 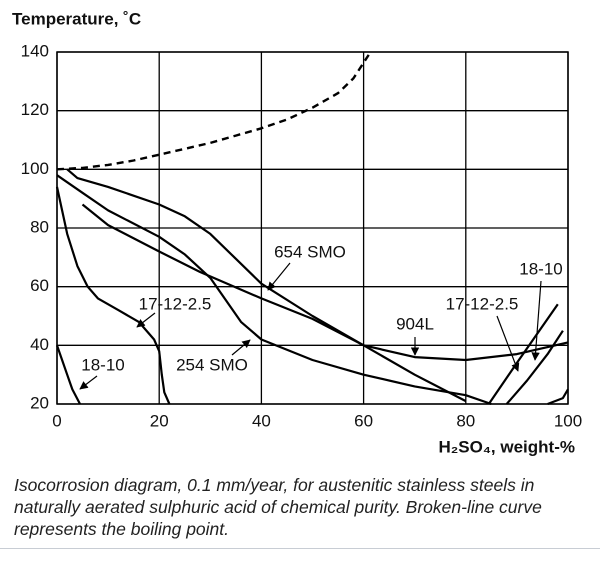 What do you see at coordinates (568, 420) in the screenshot?
I see `x-tick-label: 100` at bounding box center [568, 420].